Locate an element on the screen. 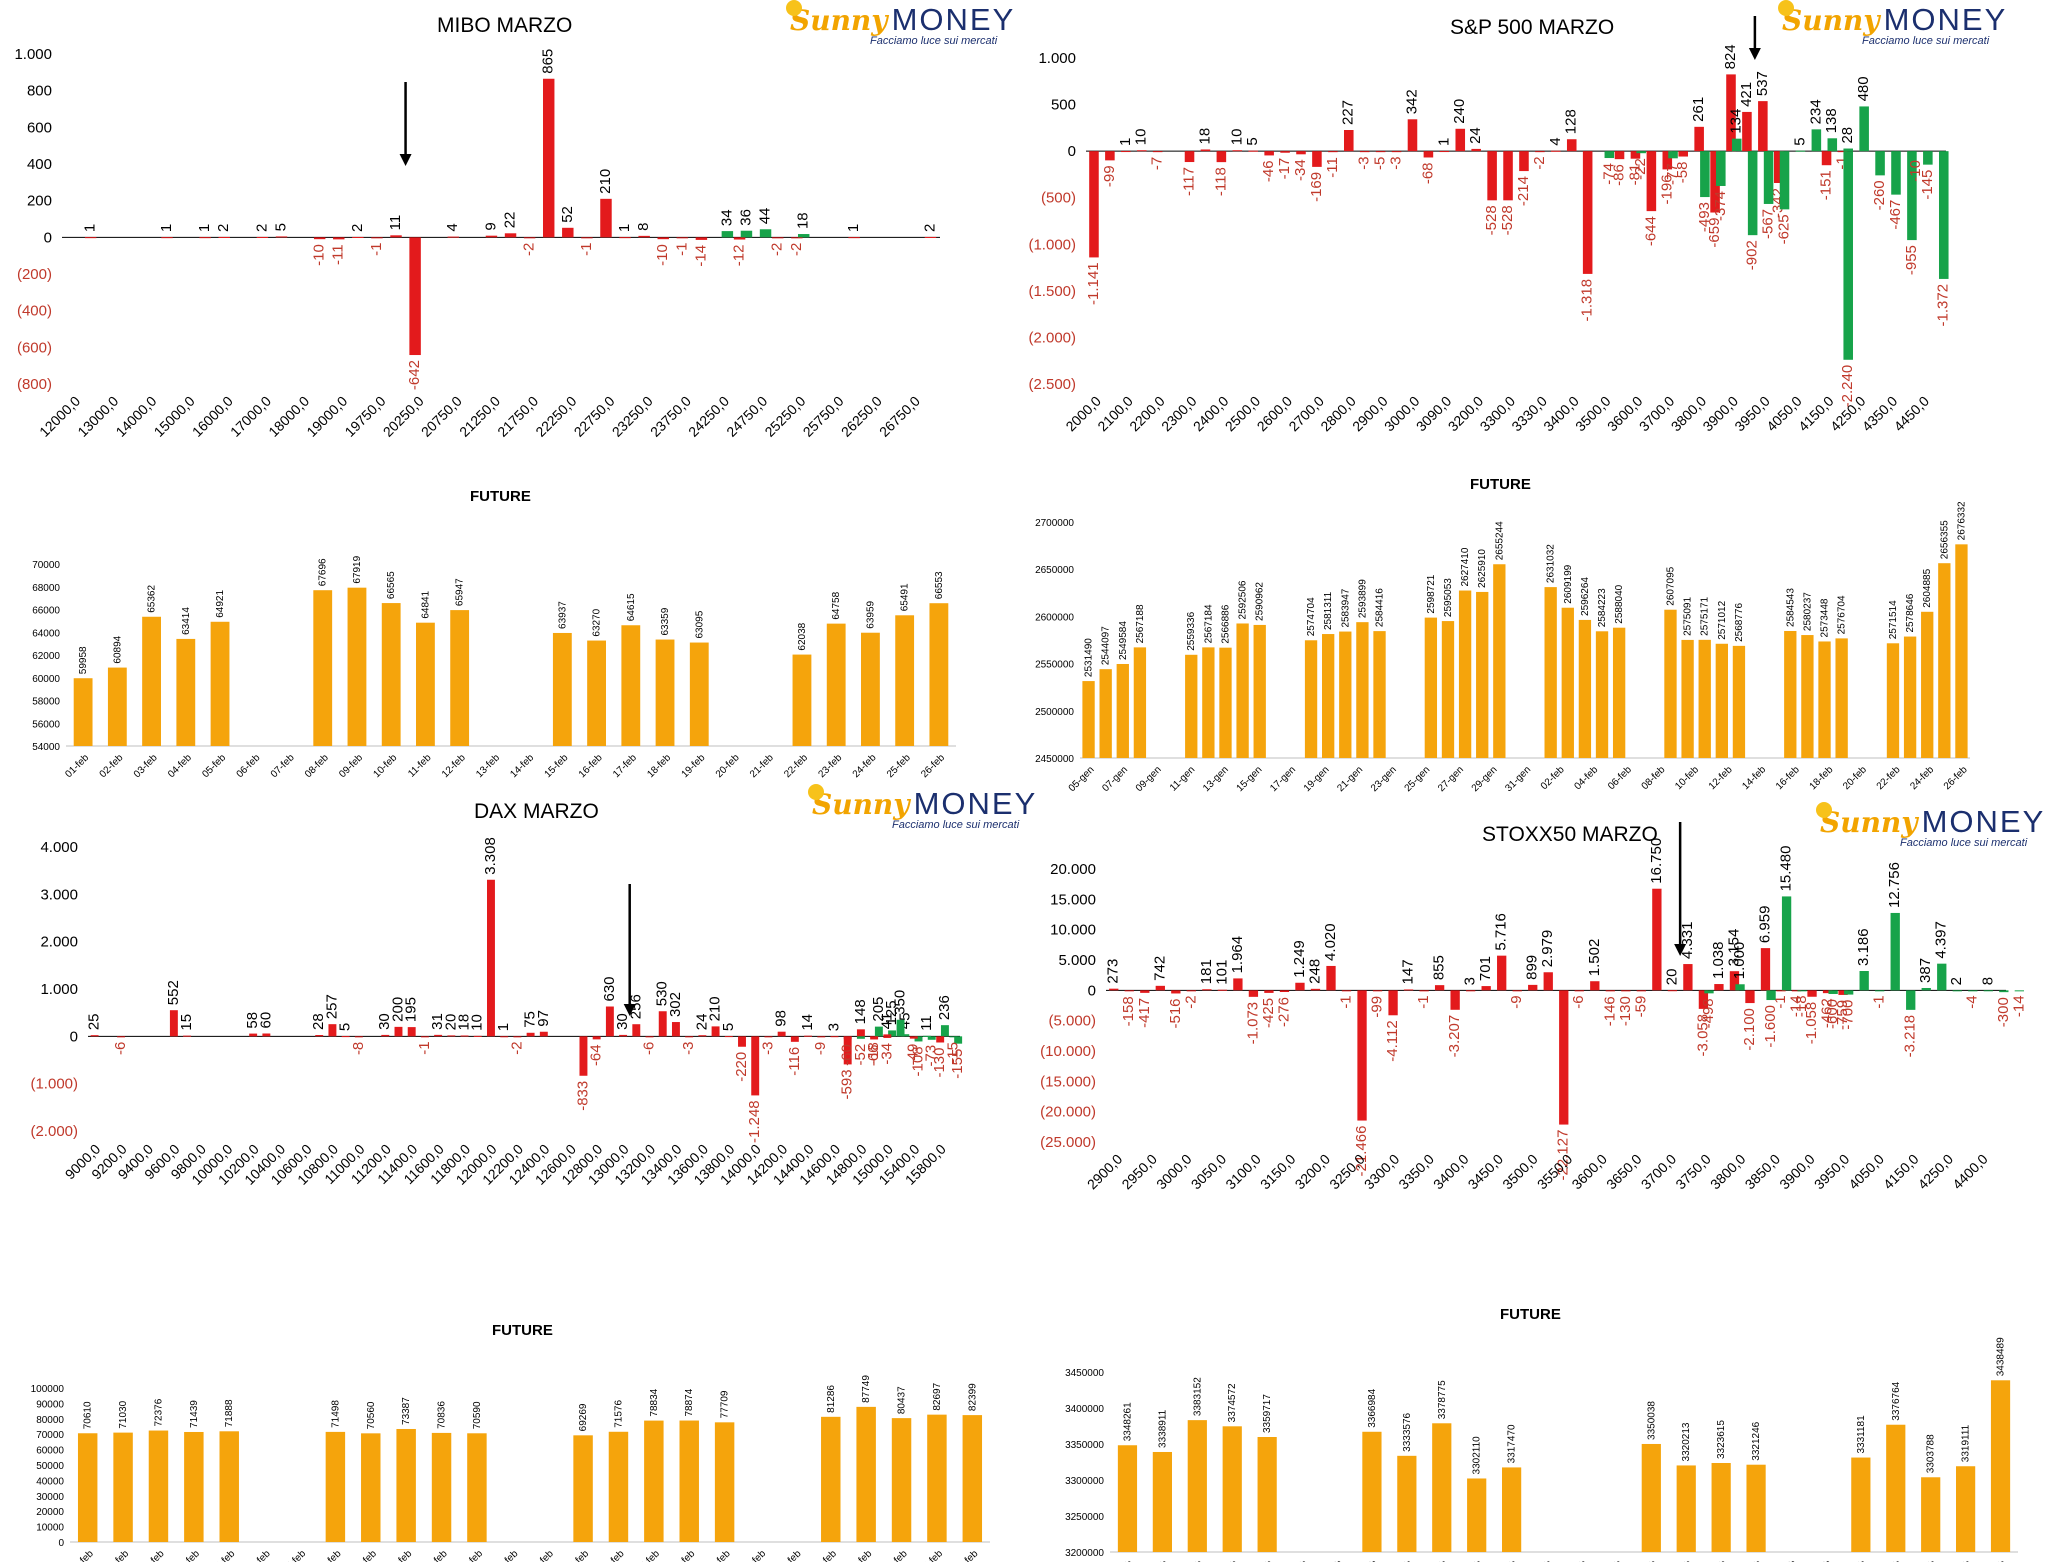 This screenshot has width=2052, height=1562. data-label: -99 is located at coordinates (1109, 176).